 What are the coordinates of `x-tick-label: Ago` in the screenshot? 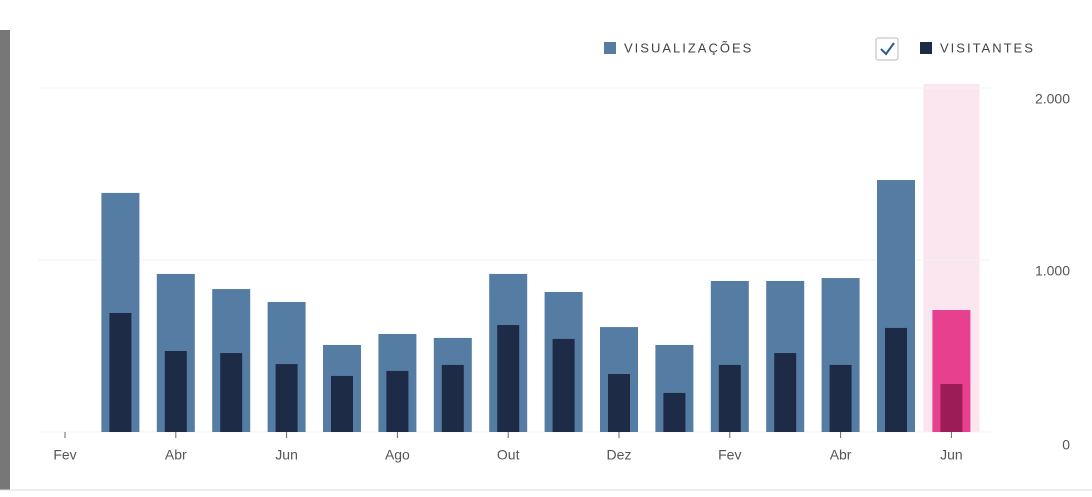 It's located at (397, 455).